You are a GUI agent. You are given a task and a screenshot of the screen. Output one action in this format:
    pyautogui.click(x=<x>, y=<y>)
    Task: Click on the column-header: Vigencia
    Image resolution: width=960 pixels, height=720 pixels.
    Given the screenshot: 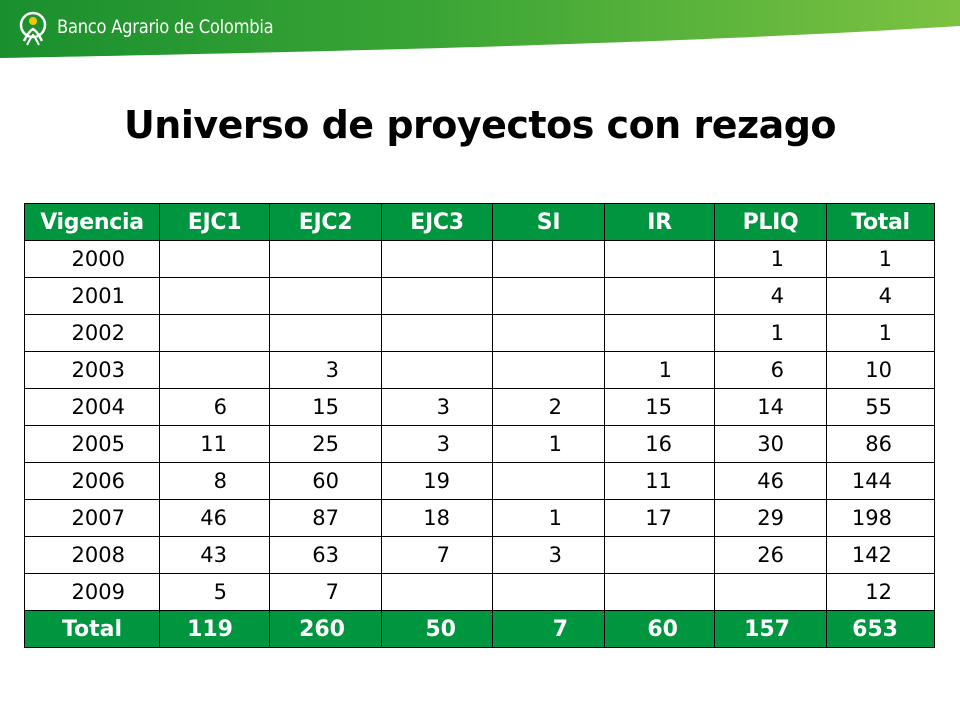 What is the action you would take?
    pyautogui.click(x=92, y=222)
    